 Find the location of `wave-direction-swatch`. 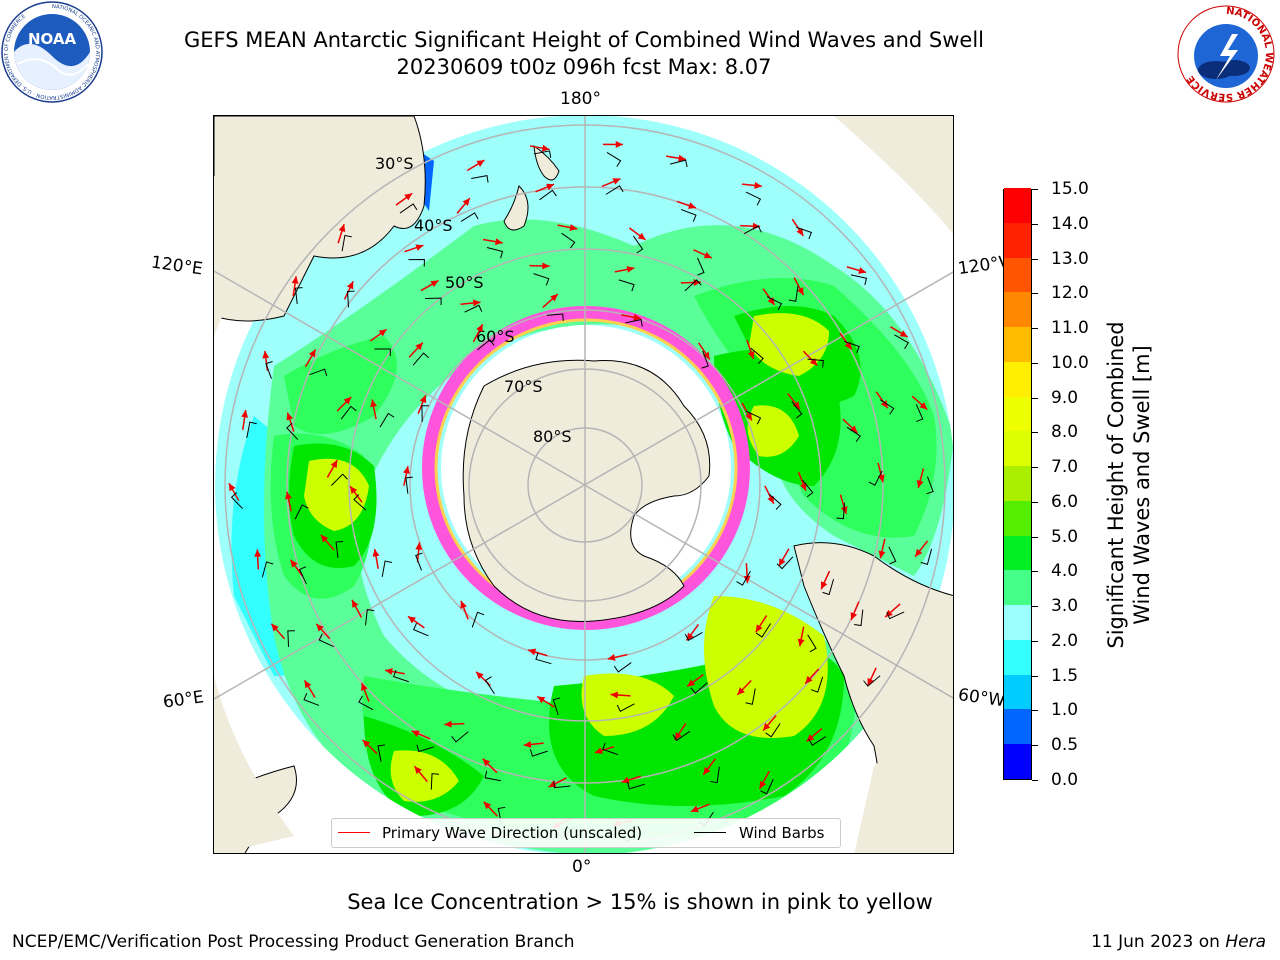

wave-direction-swatch is located at coordinates (354, 832).